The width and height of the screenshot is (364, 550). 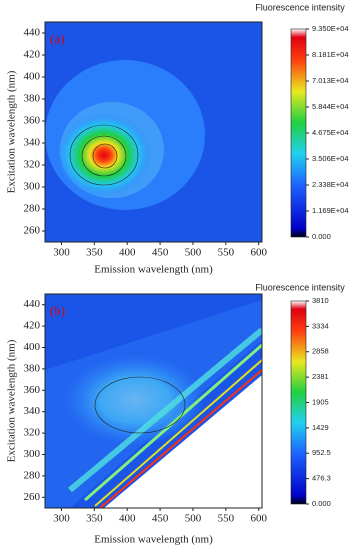 What do you see at coordinates (330, 28) in the screenshot?
I see `colorbar-tick-label: 9.350E+04` at bounding box center [330, 28].